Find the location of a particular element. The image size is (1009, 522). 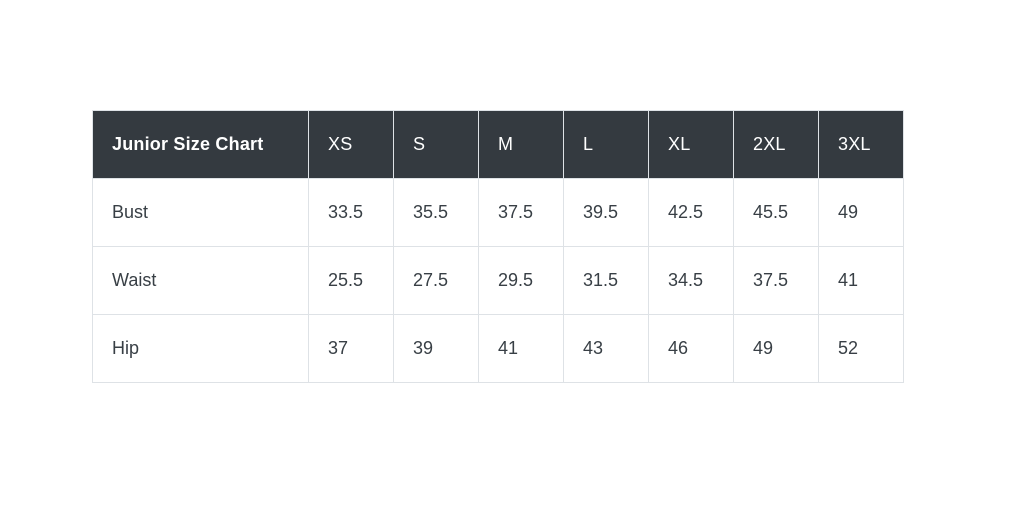

value-cell: 45.5 is located at coordinates (776, 212).